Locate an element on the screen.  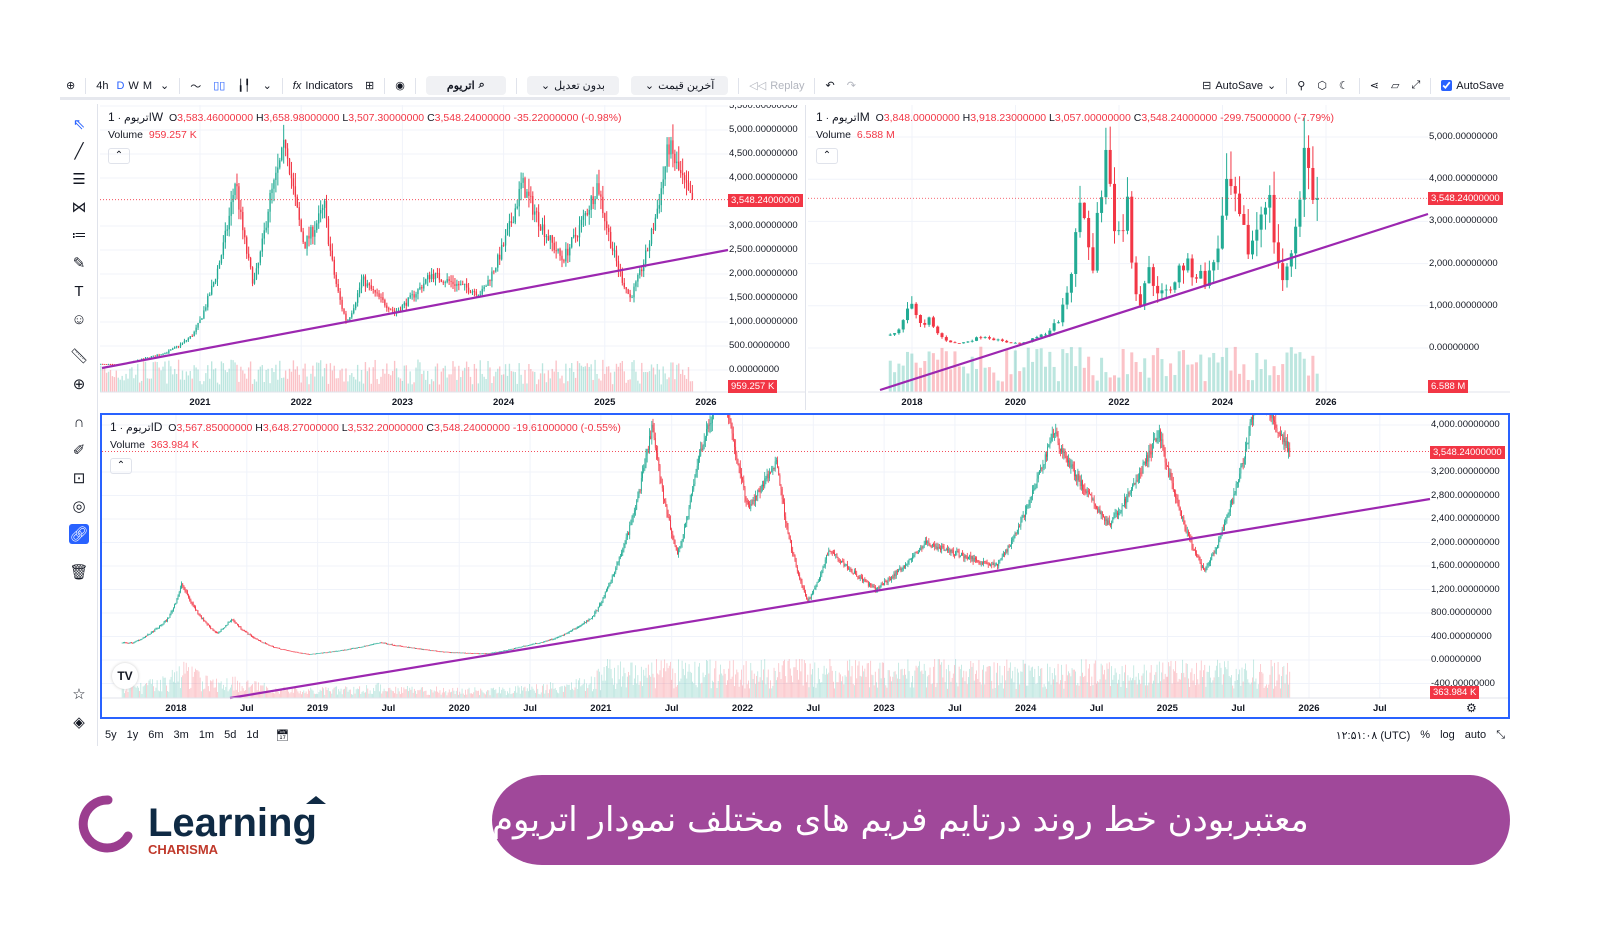
clock: ۱۲:۵۱:۰۸ (UTC) is located at coordinates (1373, 735).